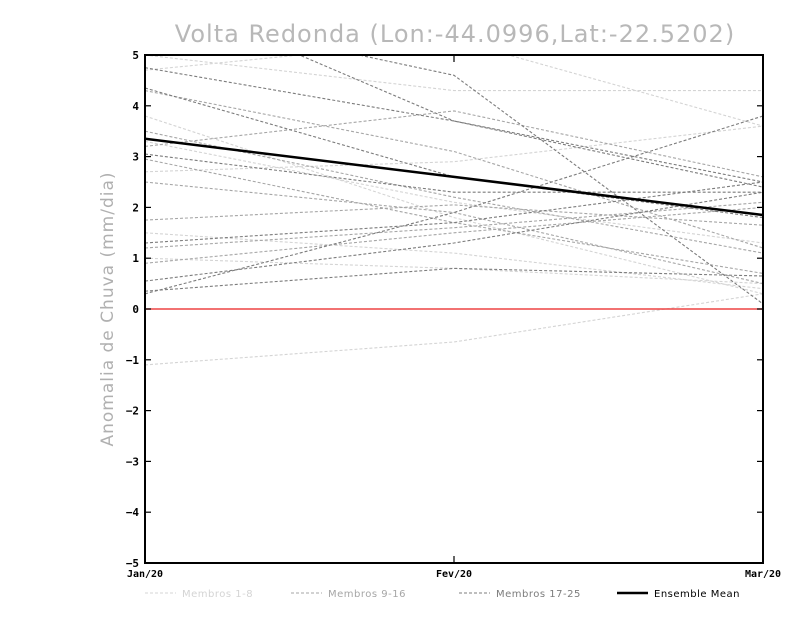  I want to click on x-tick-label: Fev/20, so click(454, 574).